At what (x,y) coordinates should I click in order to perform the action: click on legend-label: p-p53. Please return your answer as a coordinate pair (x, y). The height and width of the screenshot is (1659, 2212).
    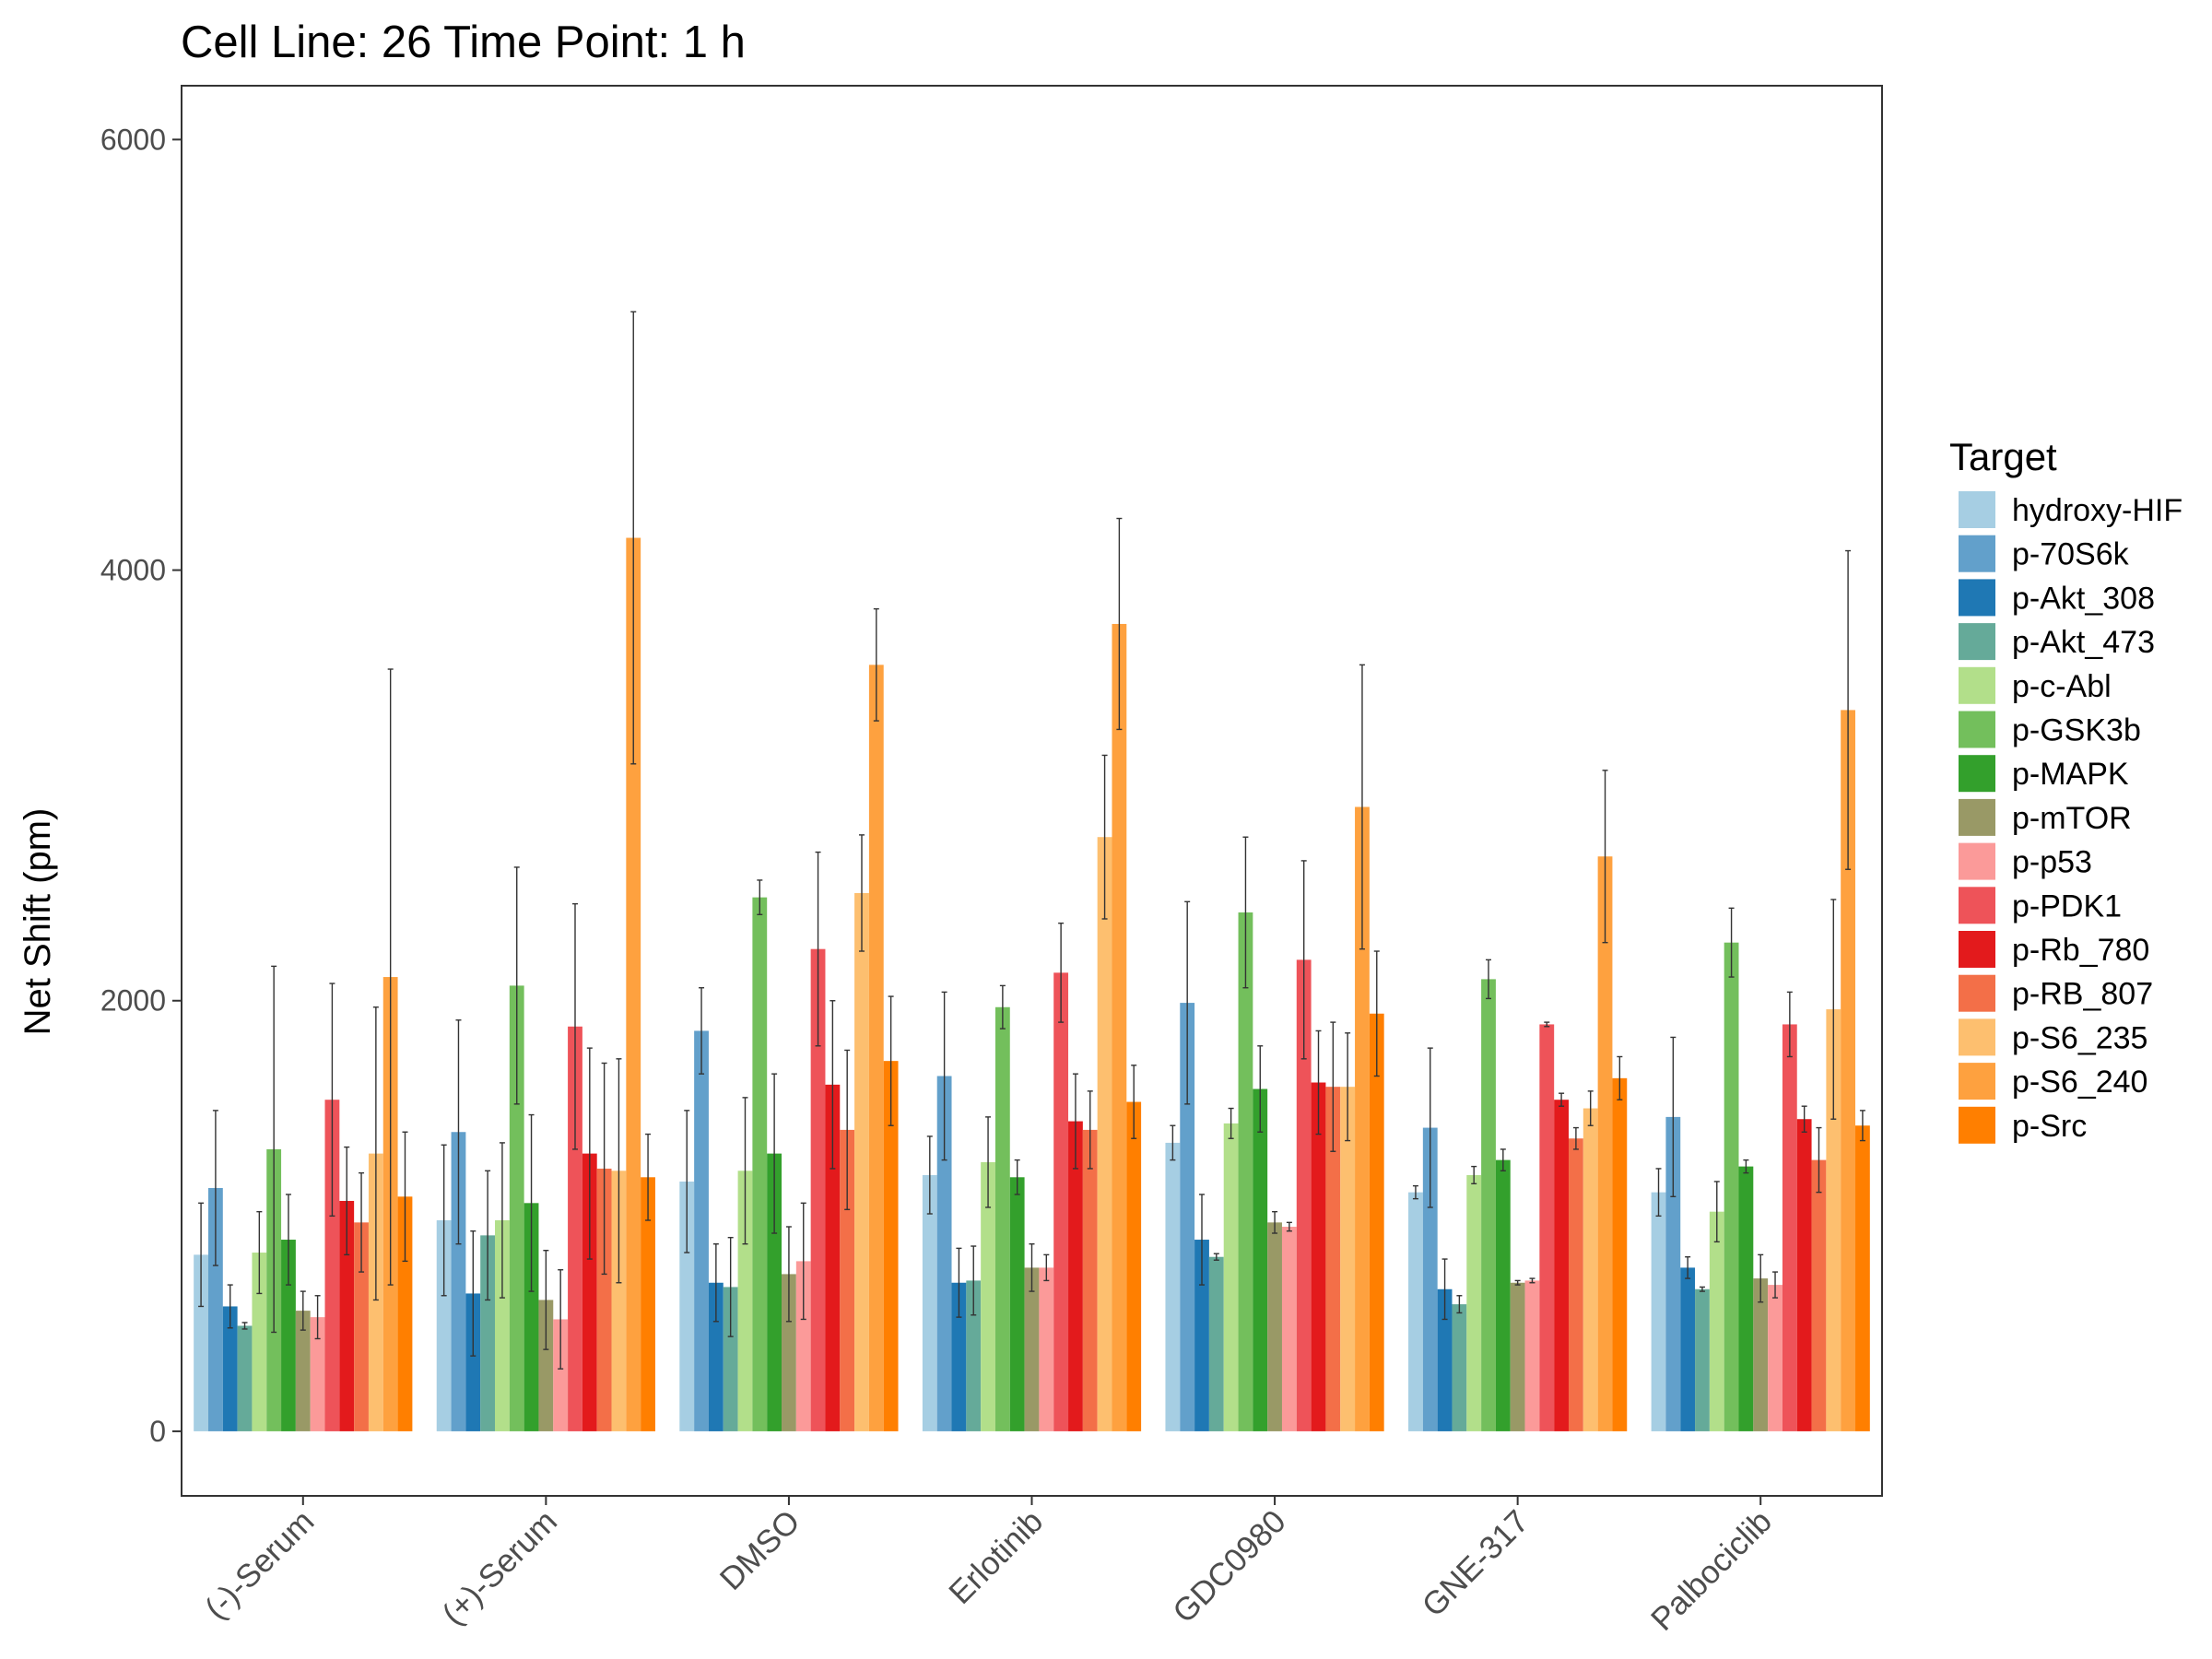
    Looking at the image, I should click on (2052, 862).